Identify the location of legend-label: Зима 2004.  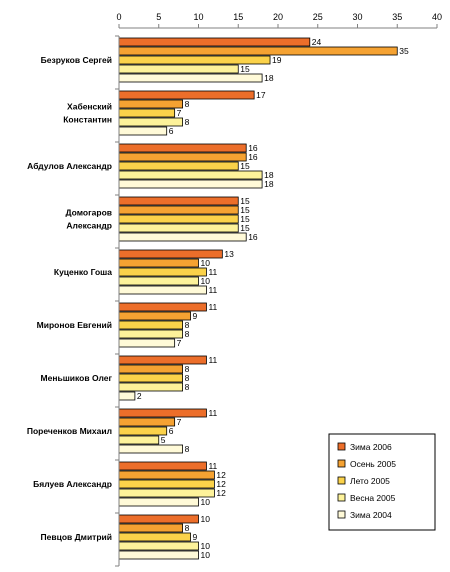
(371, 515).